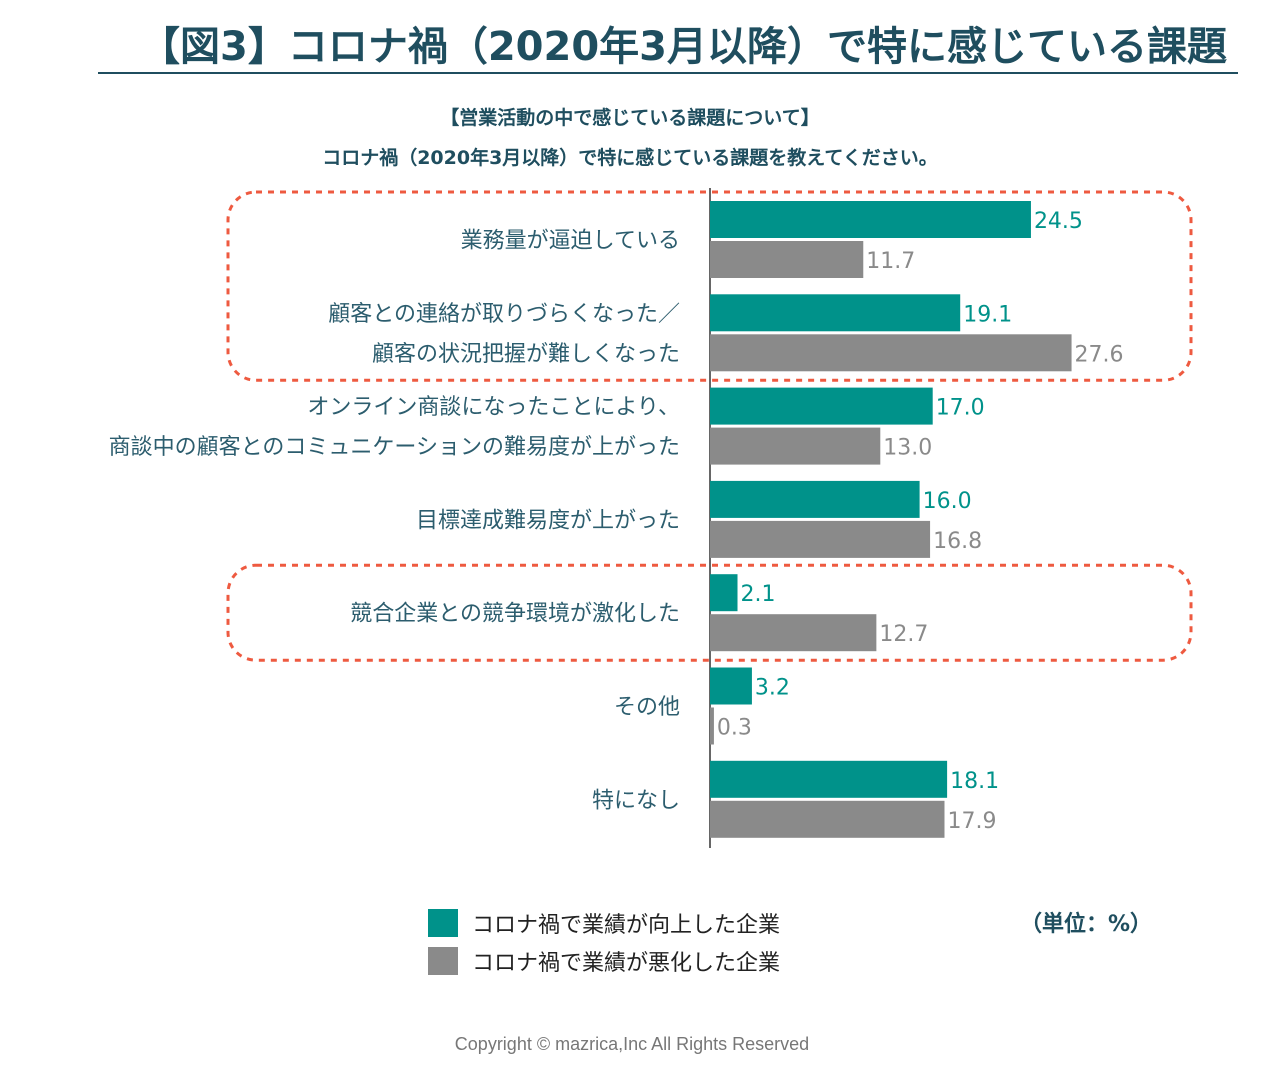  What do you see at coordinates (636, 800) in the screenshot?
I see `category-label: 特になし` at bounding box center [636, 800].